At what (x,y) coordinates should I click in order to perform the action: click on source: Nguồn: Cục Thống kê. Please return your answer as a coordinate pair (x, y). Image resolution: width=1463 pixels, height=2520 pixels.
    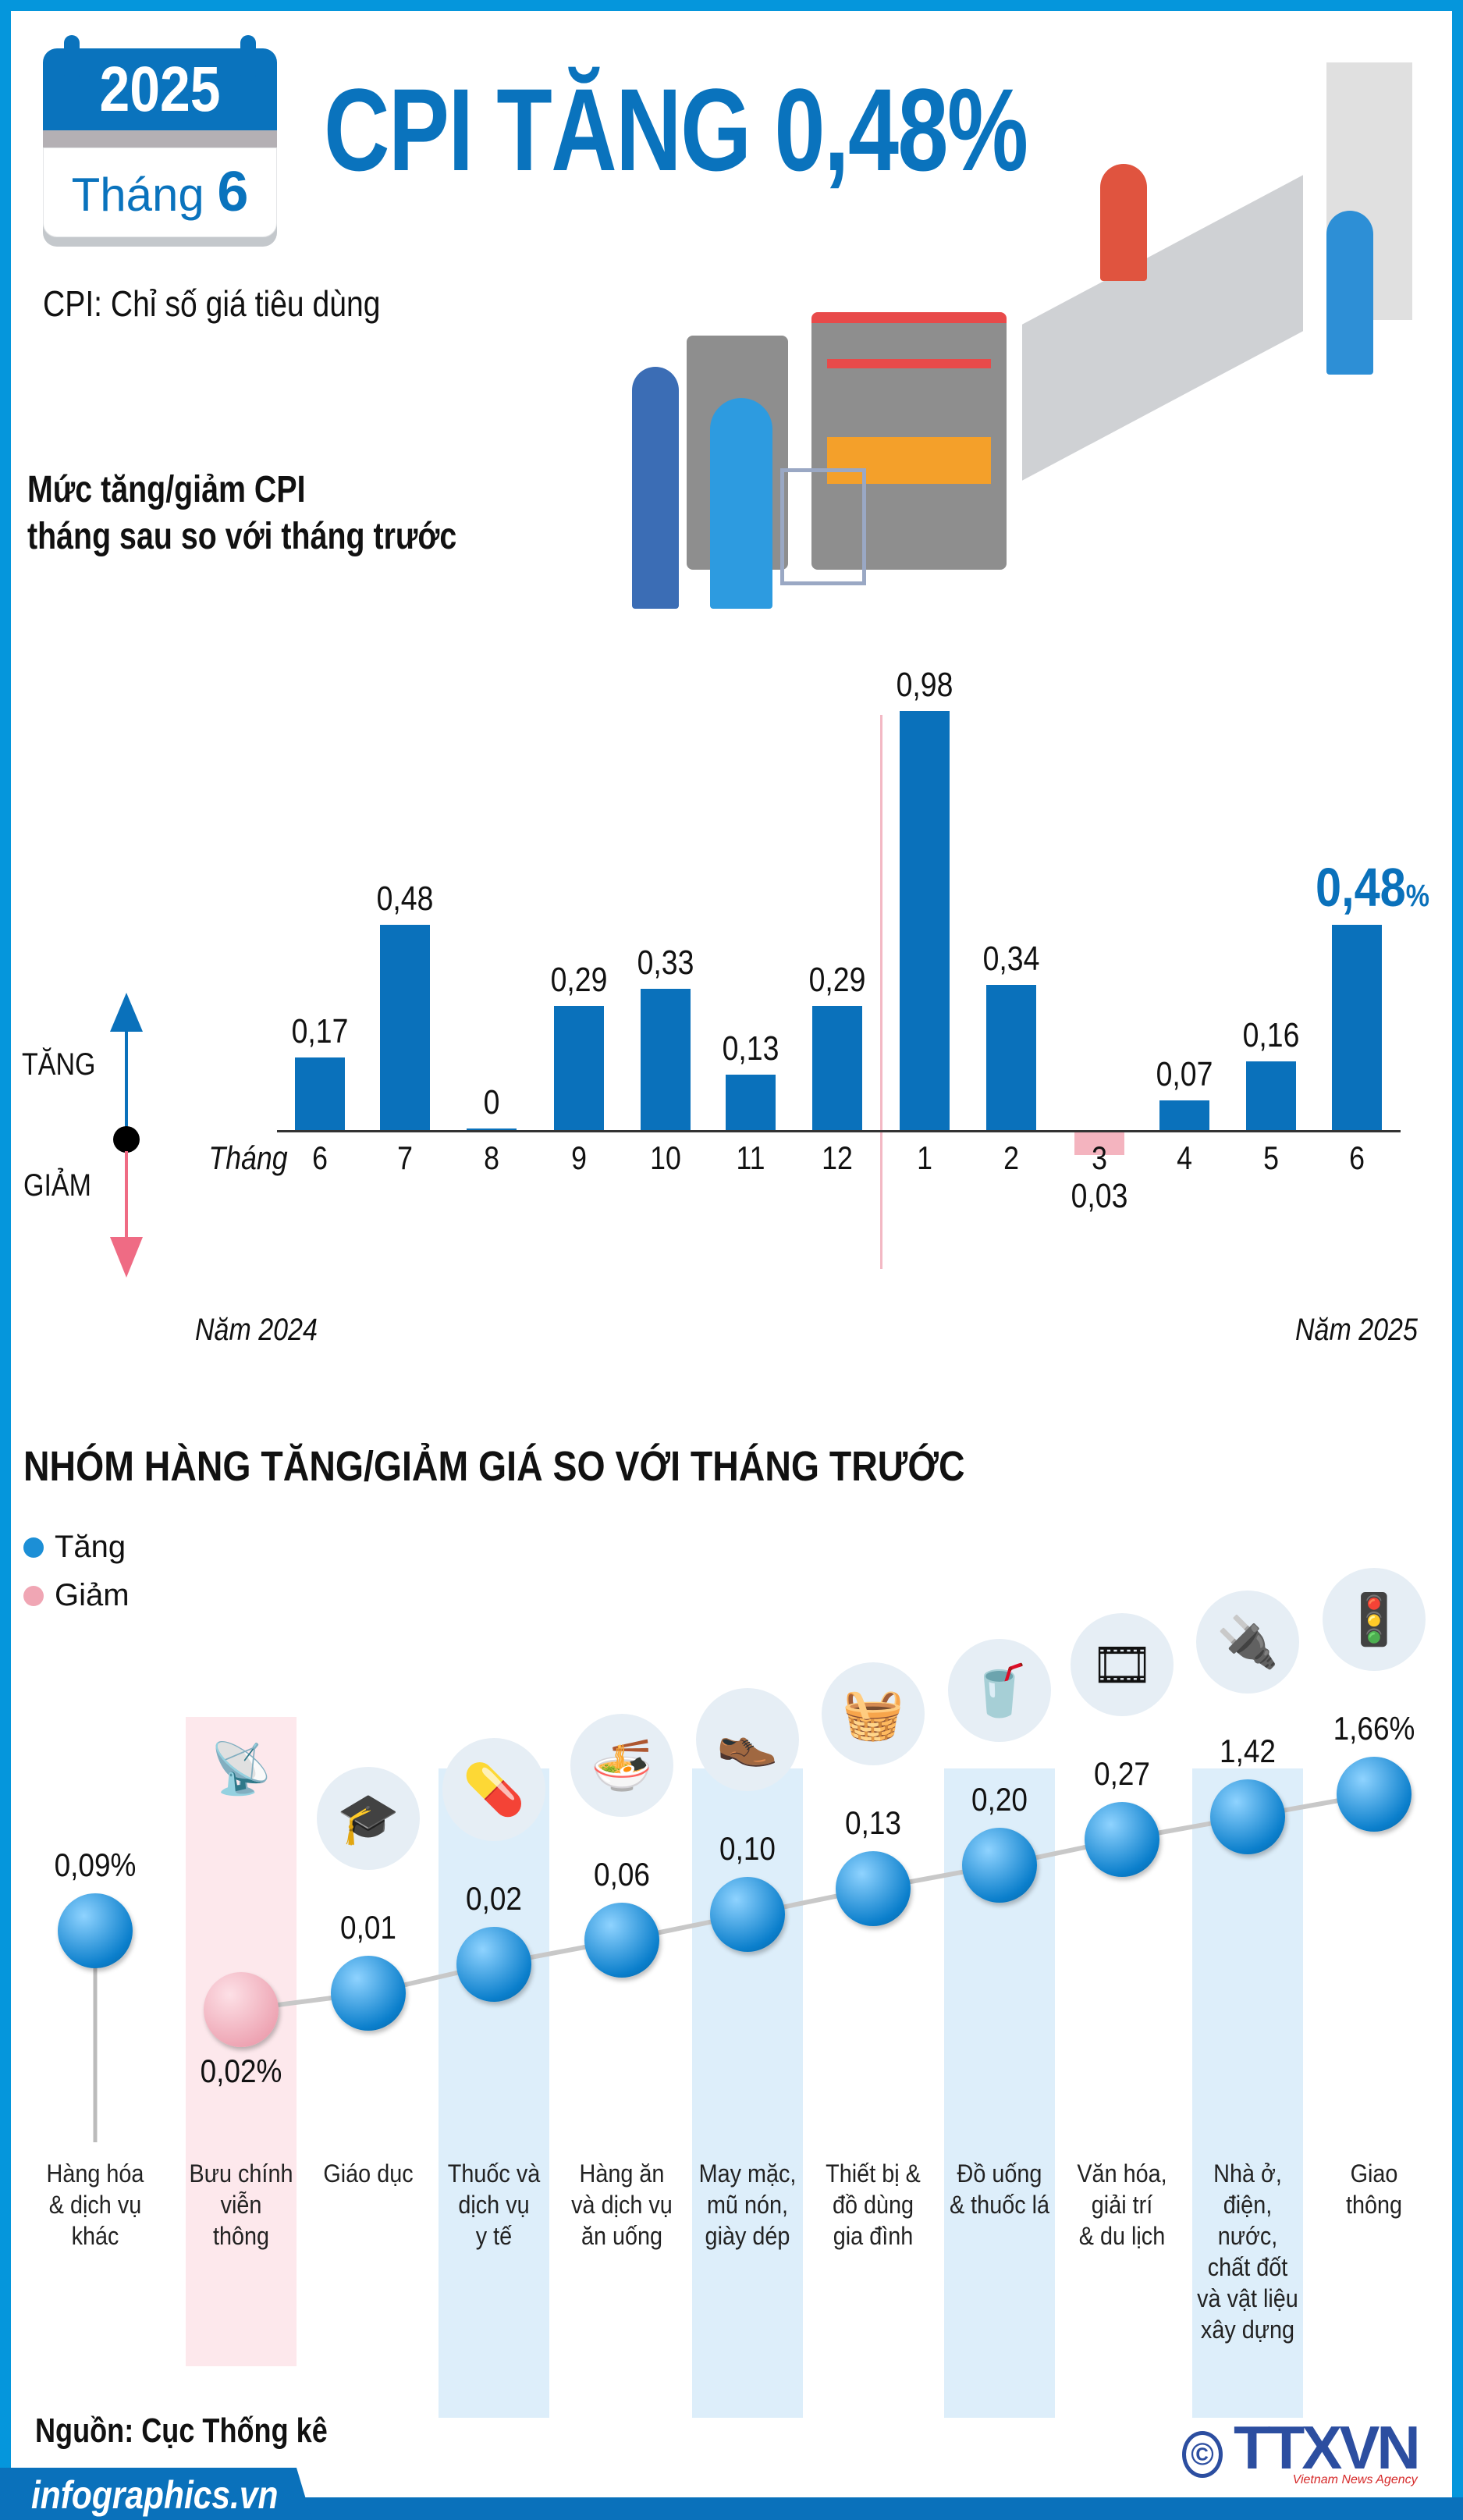
    Looking at the image, I should click on (181, 2431).